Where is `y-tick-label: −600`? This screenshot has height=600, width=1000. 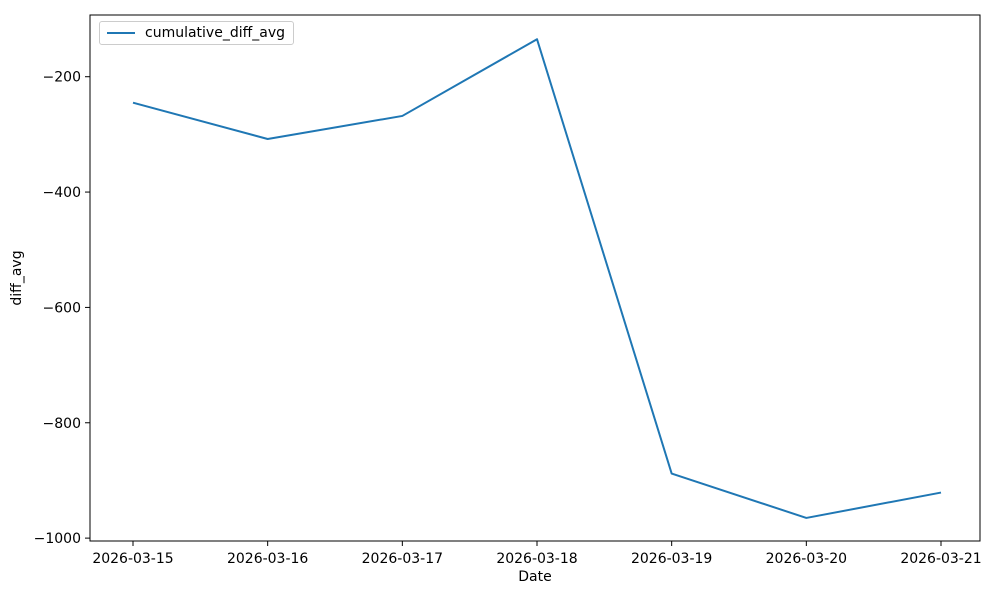
y-tick-label: −600 is located at coordinates (62, 308).